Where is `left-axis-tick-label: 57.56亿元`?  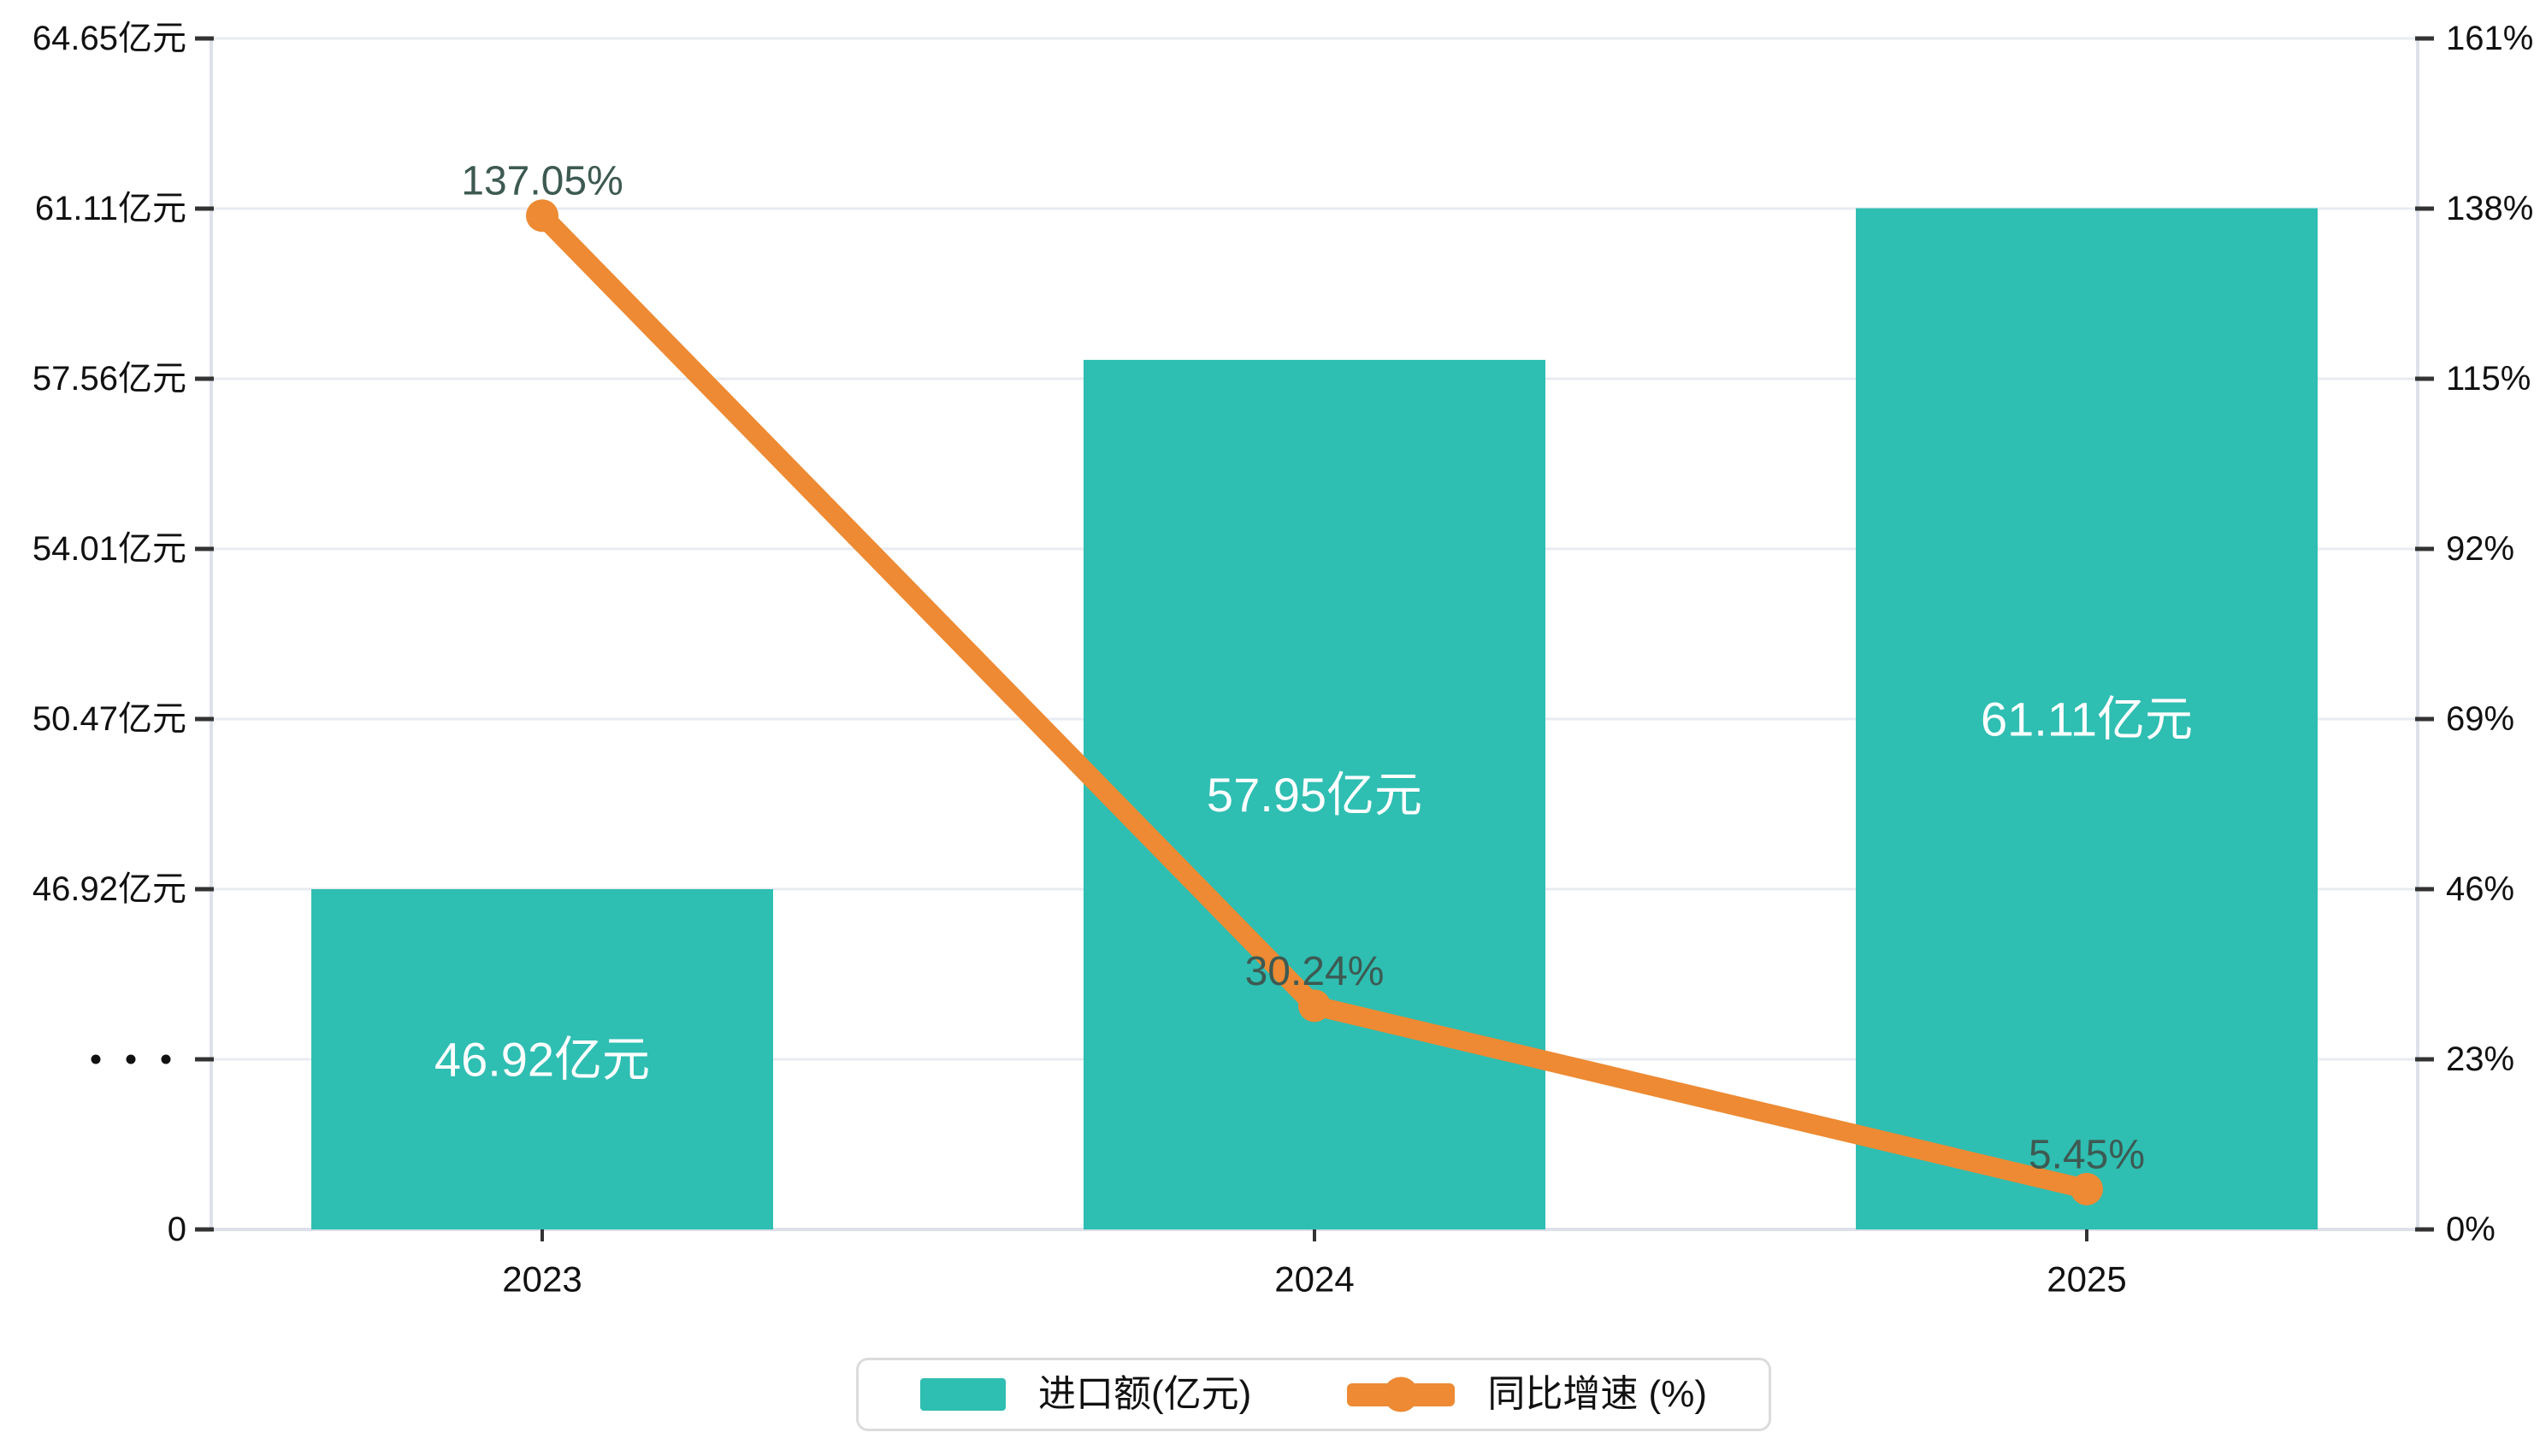
left-axis-tick-label: 57.56亿元 is located at coordinates (109, 379).